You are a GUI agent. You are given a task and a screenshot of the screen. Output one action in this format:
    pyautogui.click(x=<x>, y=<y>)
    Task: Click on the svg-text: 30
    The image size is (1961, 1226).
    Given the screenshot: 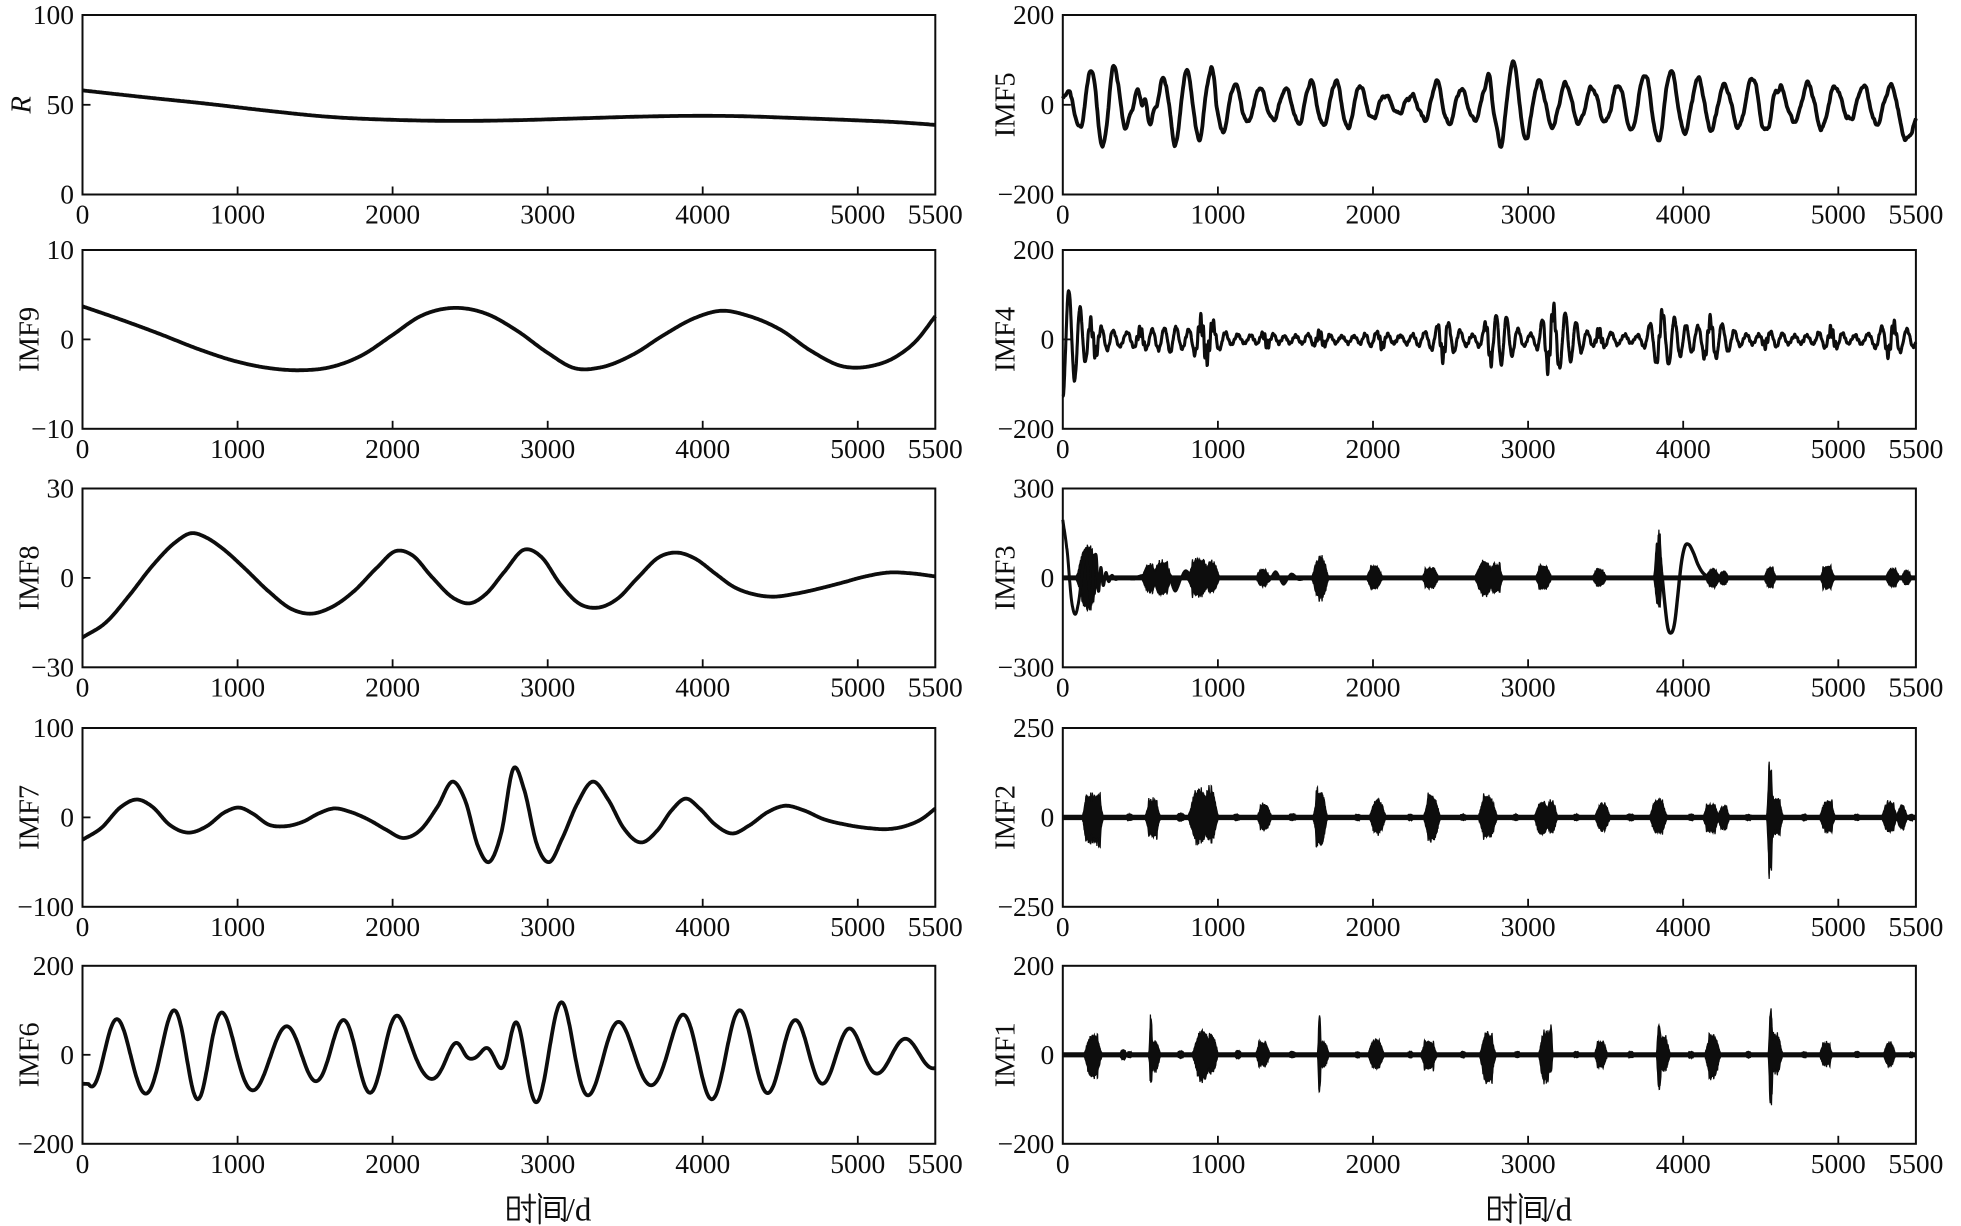 What is the action you would take?
    pyautogui.click(x=61, y=488)
    